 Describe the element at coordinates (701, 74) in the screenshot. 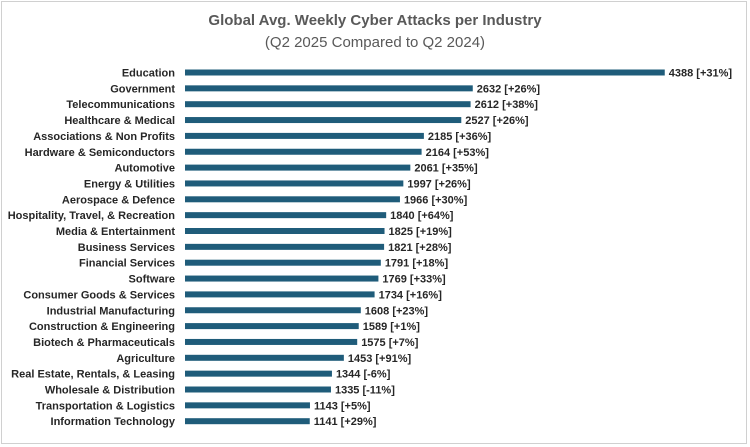

I see `data-label: 4388 [+31%]` at that location.